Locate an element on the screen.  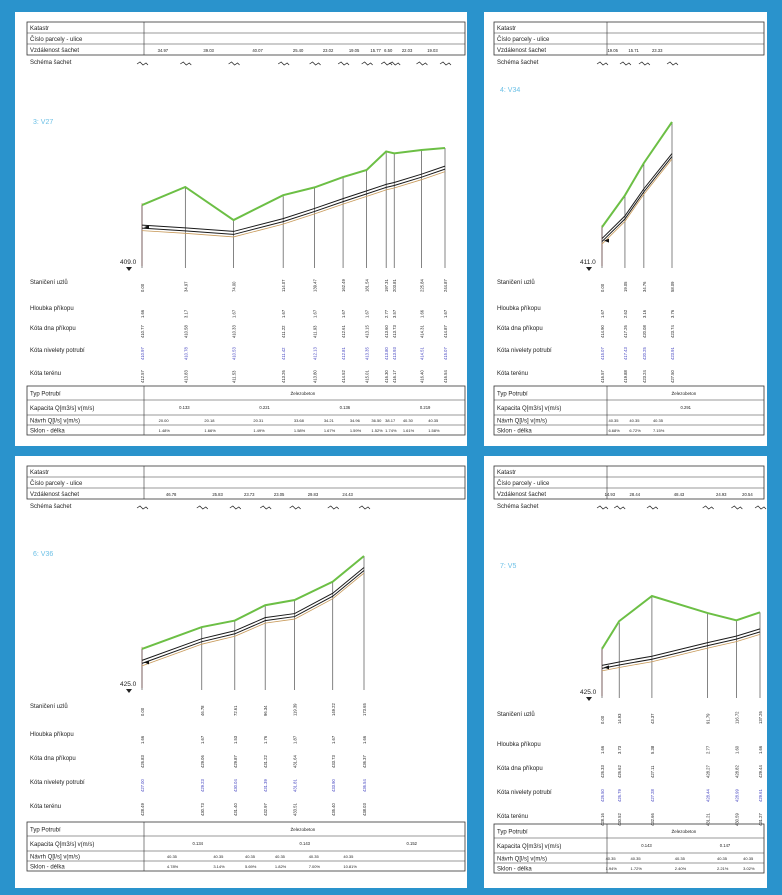
depth-value: 1.66 is located at coordinates (421, 313).